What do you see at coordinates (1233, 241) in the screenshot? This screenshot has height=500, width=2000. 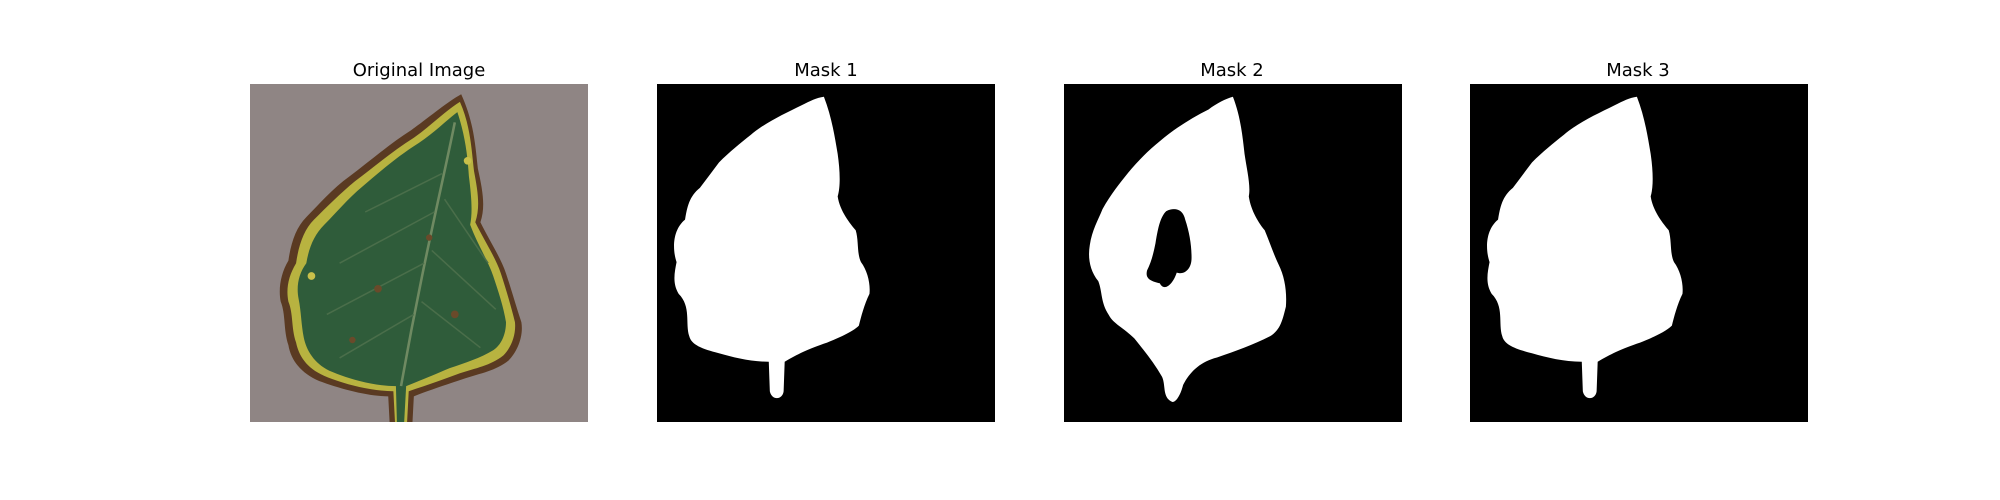 I see `panel-mask-2: Mask 2` at bounding box center [1233, 241].